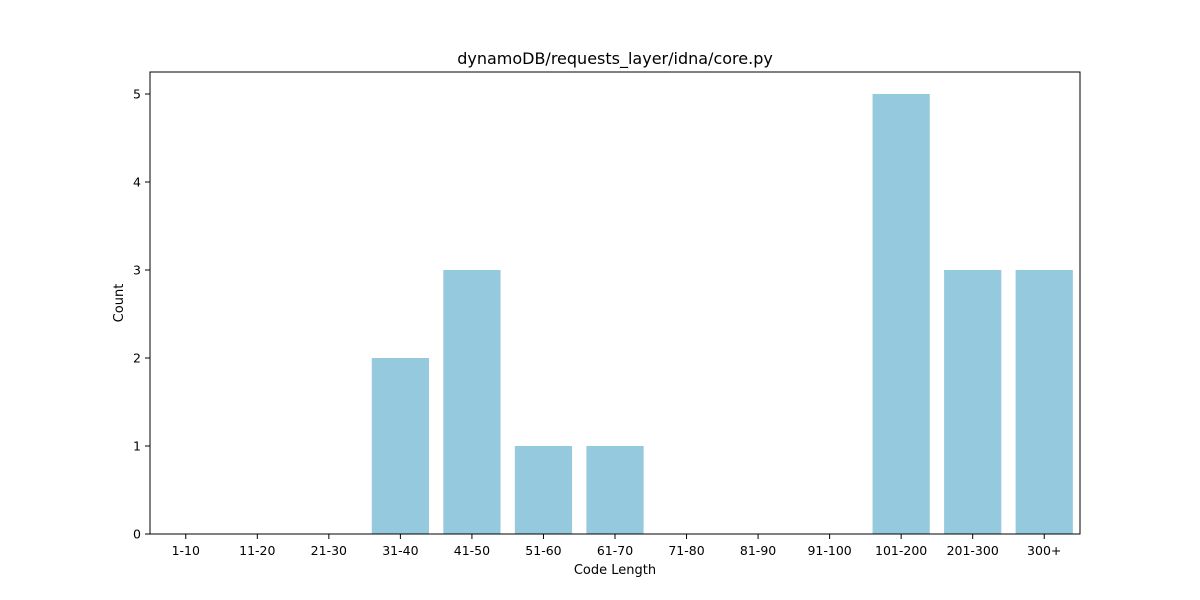 The image size is (1200, 600). Describe the element at coordinates (758, 550) in the screenshot. I see `x-tick-label: 81-90` at that location.